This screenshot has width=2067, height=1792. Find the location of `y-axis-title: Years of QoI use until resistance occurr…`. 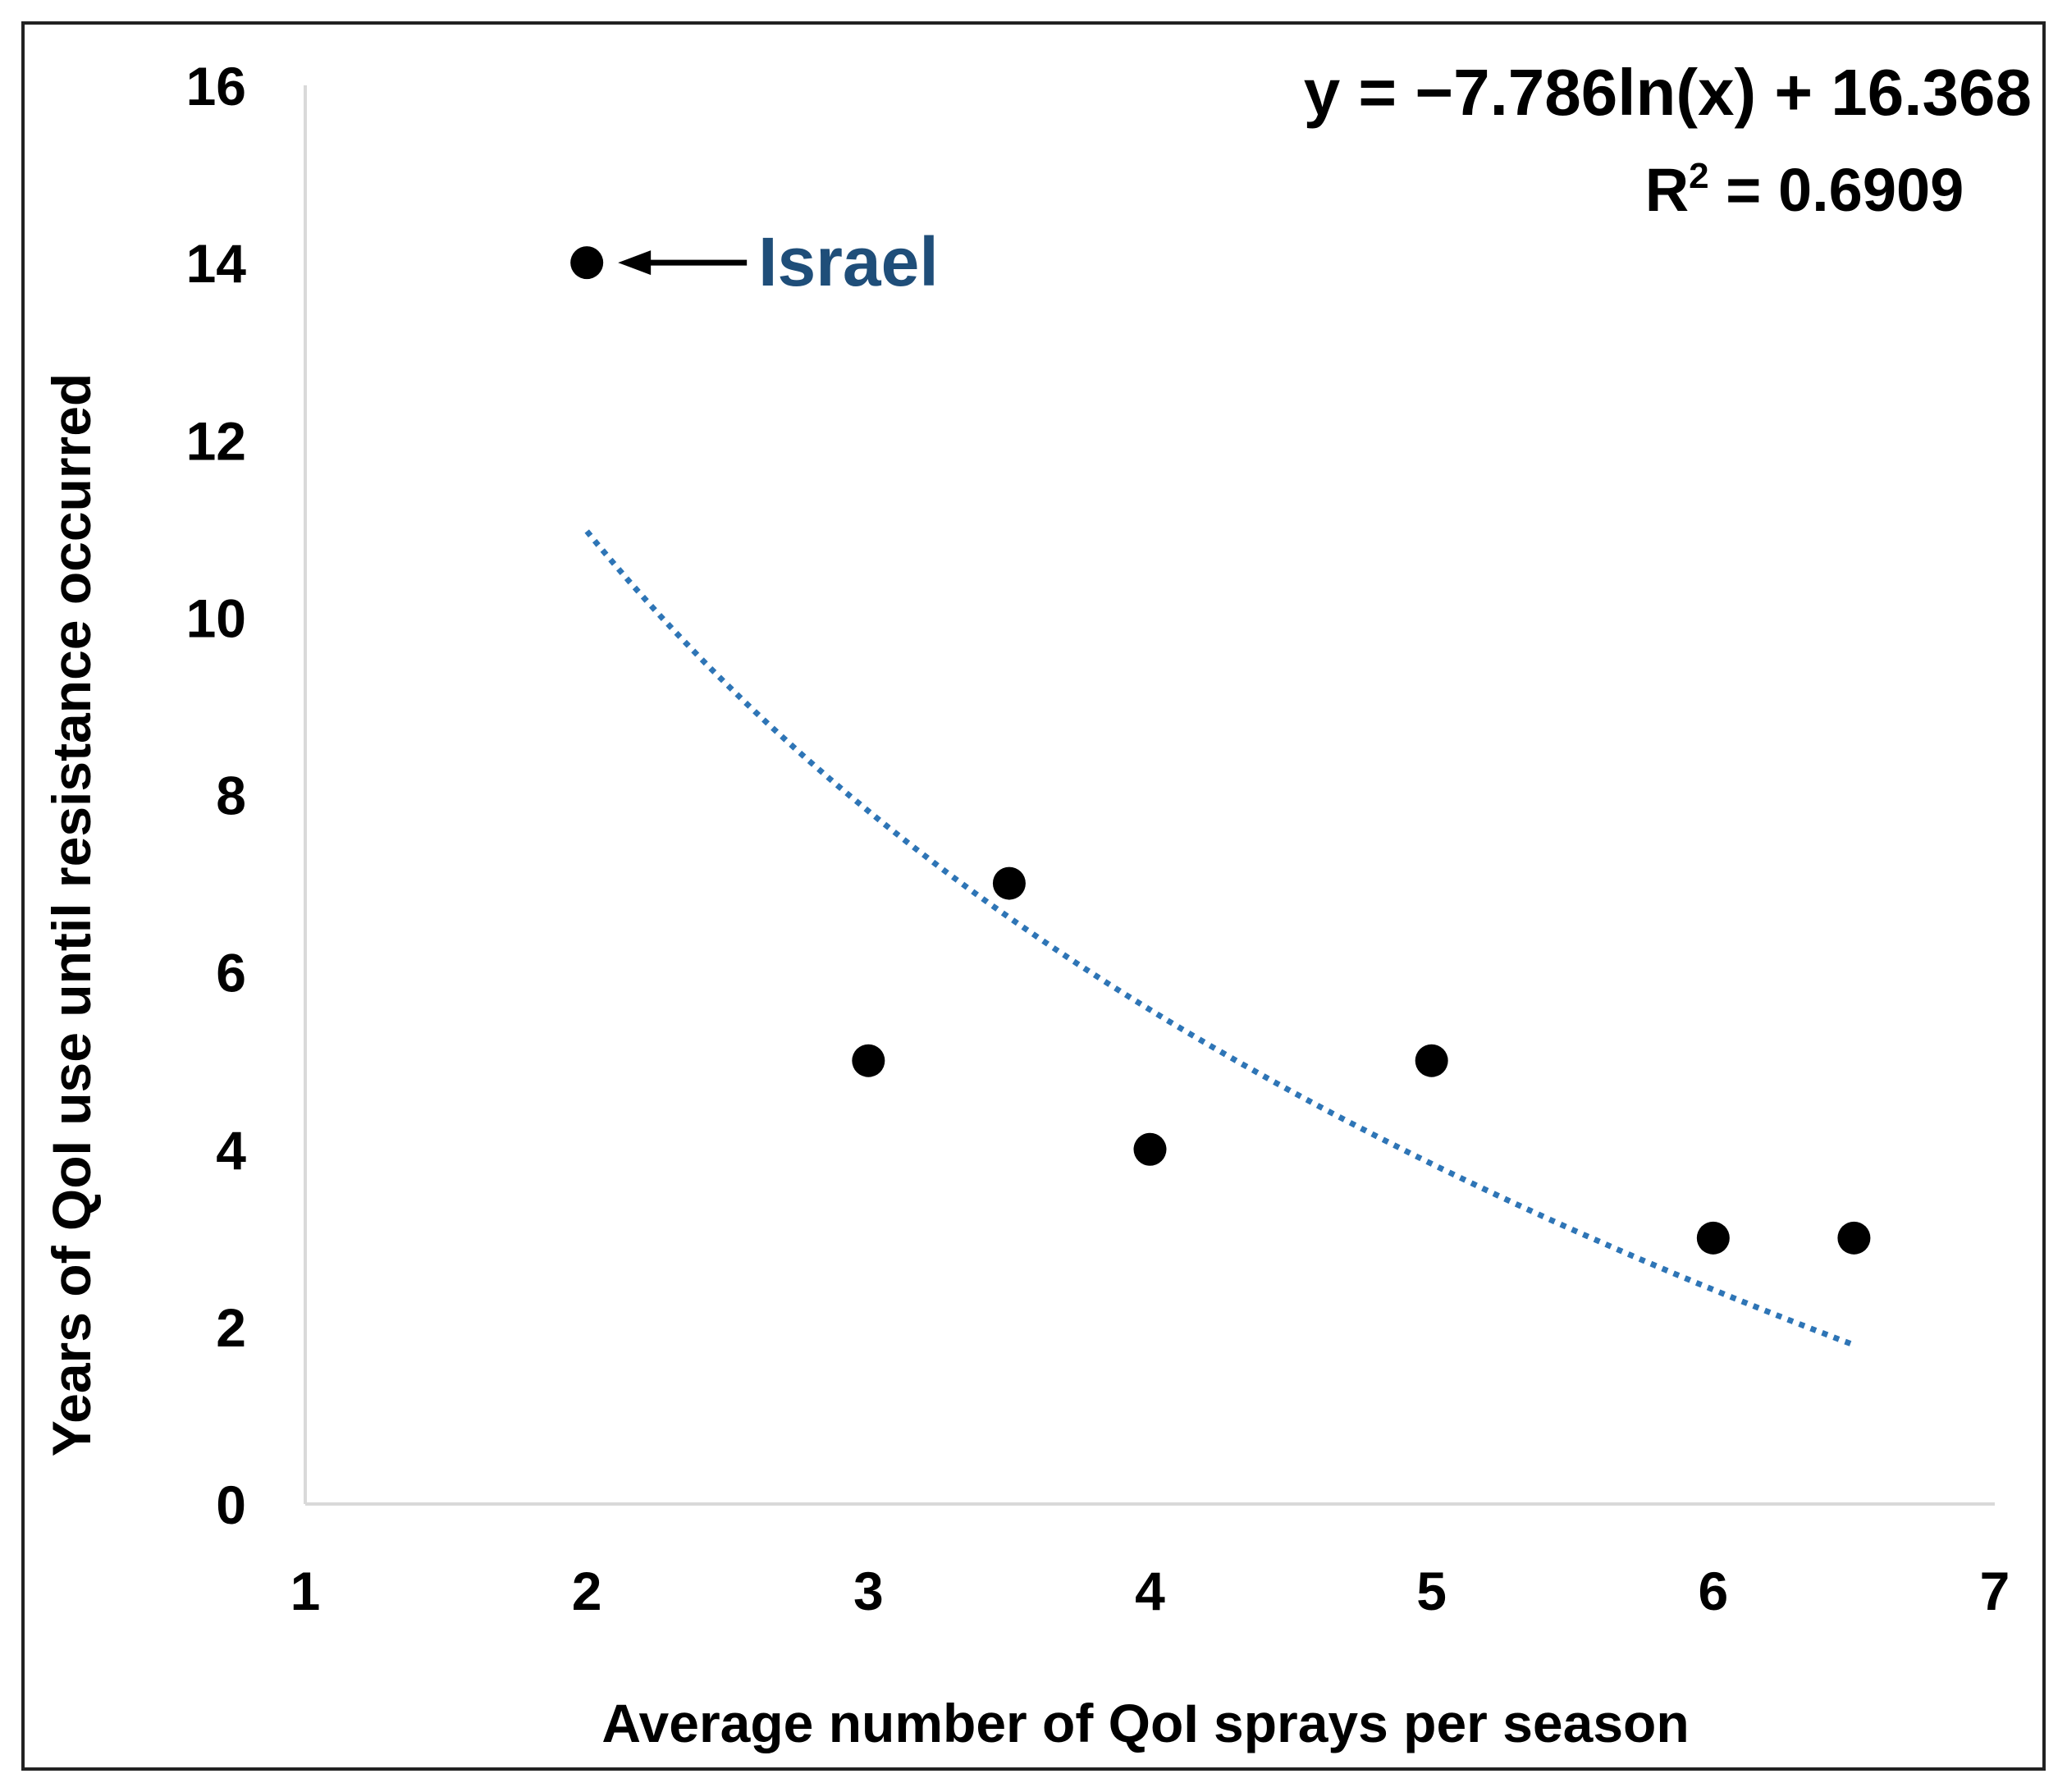

y-axis-title: Years of QoI use until resistance occurr… is located at coordinates (71, 914).